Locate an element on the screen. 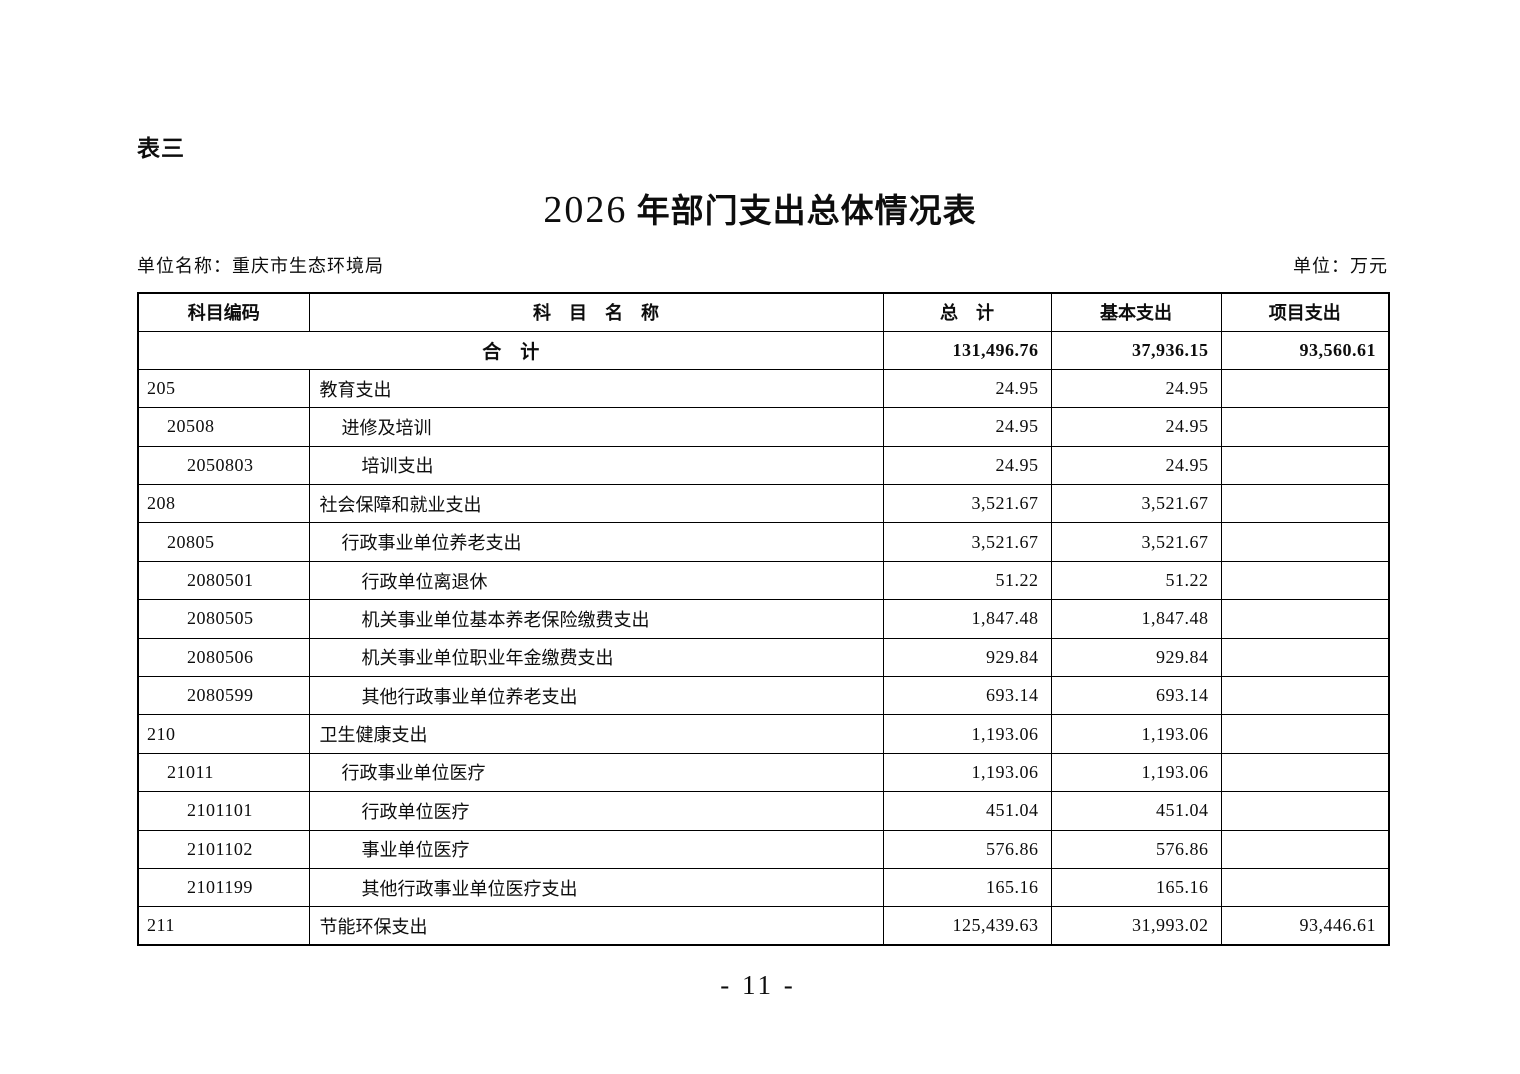 The image size is (1520, 1074). subject-code-cell: 2080505 is located at coordinates (223, 619).